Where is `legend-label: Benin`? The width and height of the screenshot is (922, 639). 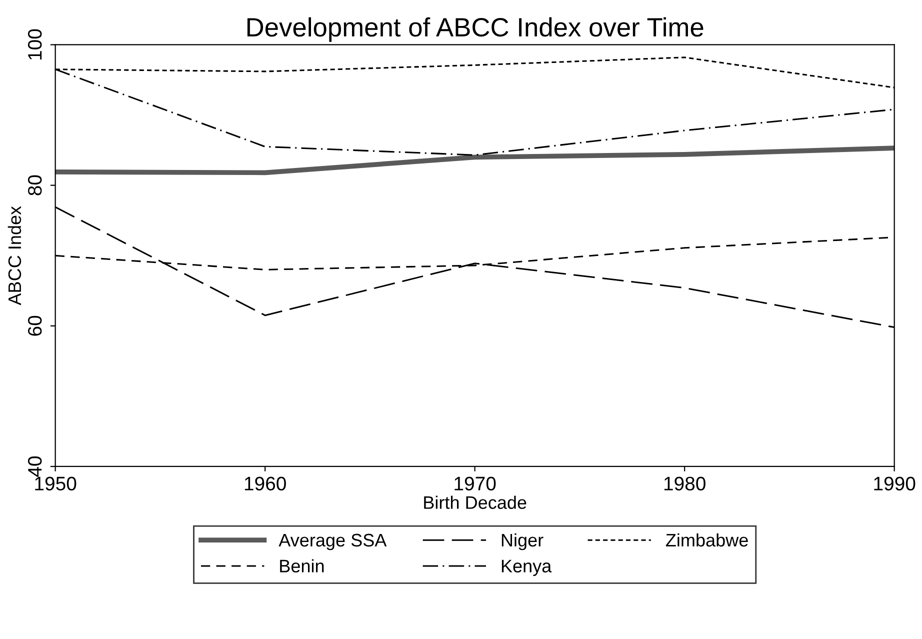 legend-label: Benin is located at coordinates (302, 565).